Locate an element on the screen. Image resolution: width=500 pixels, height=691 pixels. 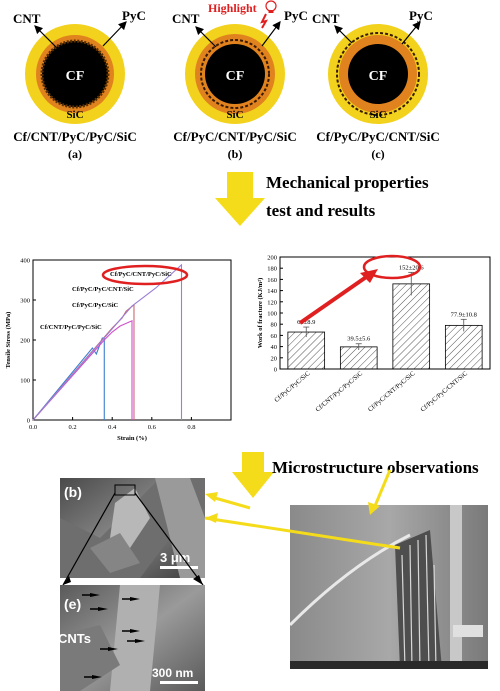
cnt-layer-c is located at coordinates (378, 74).